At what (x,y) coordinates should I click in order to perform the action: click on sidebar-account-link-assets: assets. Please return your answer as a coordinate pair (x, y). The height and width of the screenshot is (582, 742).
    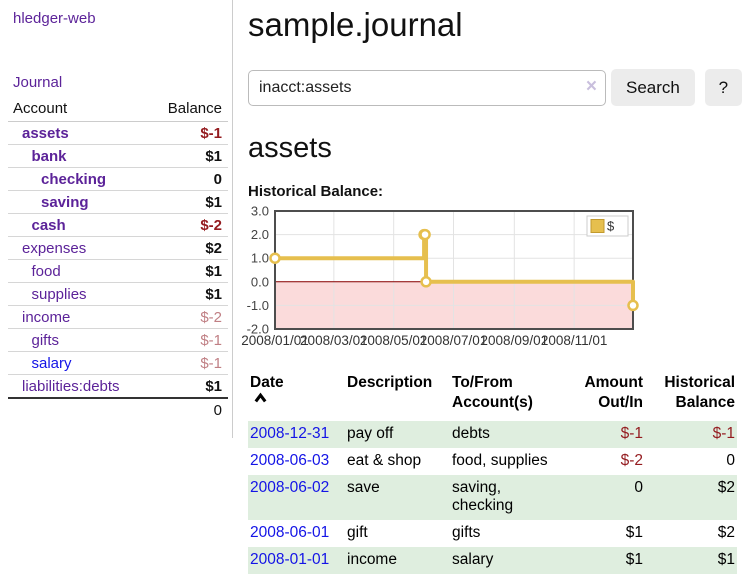
    Looking at the image, I should click on (45, 133).